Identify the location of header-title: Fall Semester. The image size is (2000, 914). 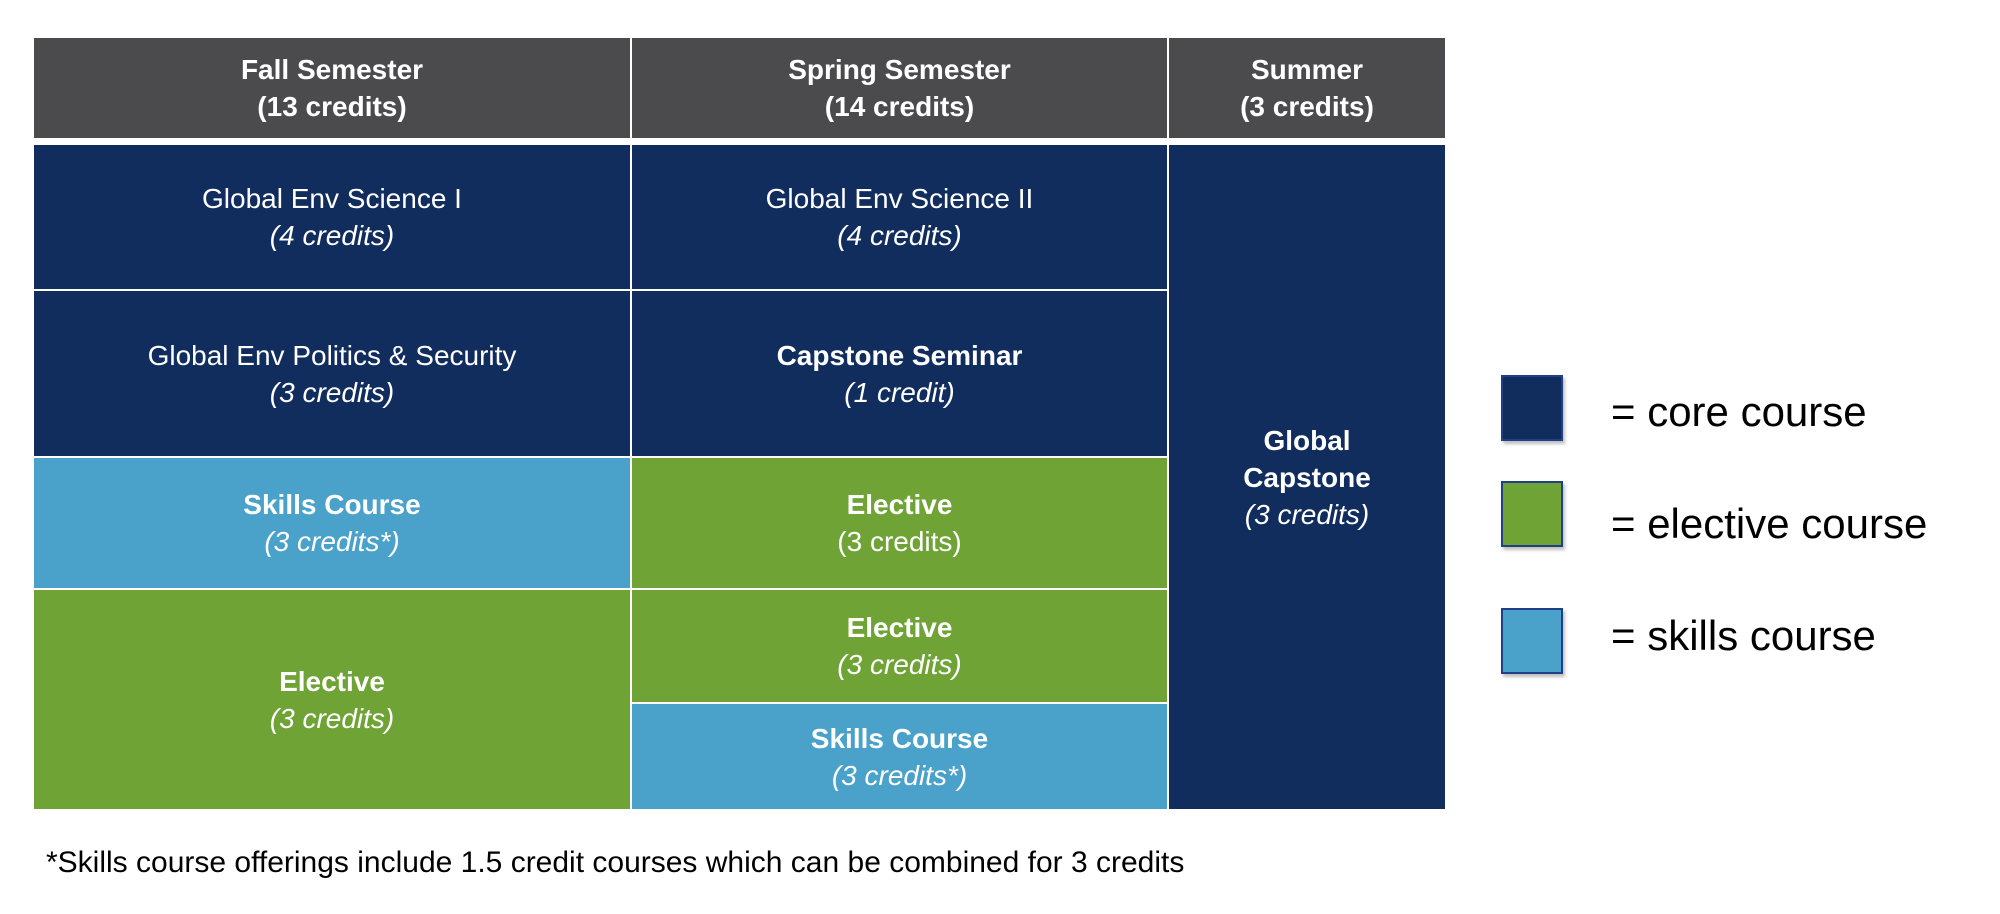
(332, 69).